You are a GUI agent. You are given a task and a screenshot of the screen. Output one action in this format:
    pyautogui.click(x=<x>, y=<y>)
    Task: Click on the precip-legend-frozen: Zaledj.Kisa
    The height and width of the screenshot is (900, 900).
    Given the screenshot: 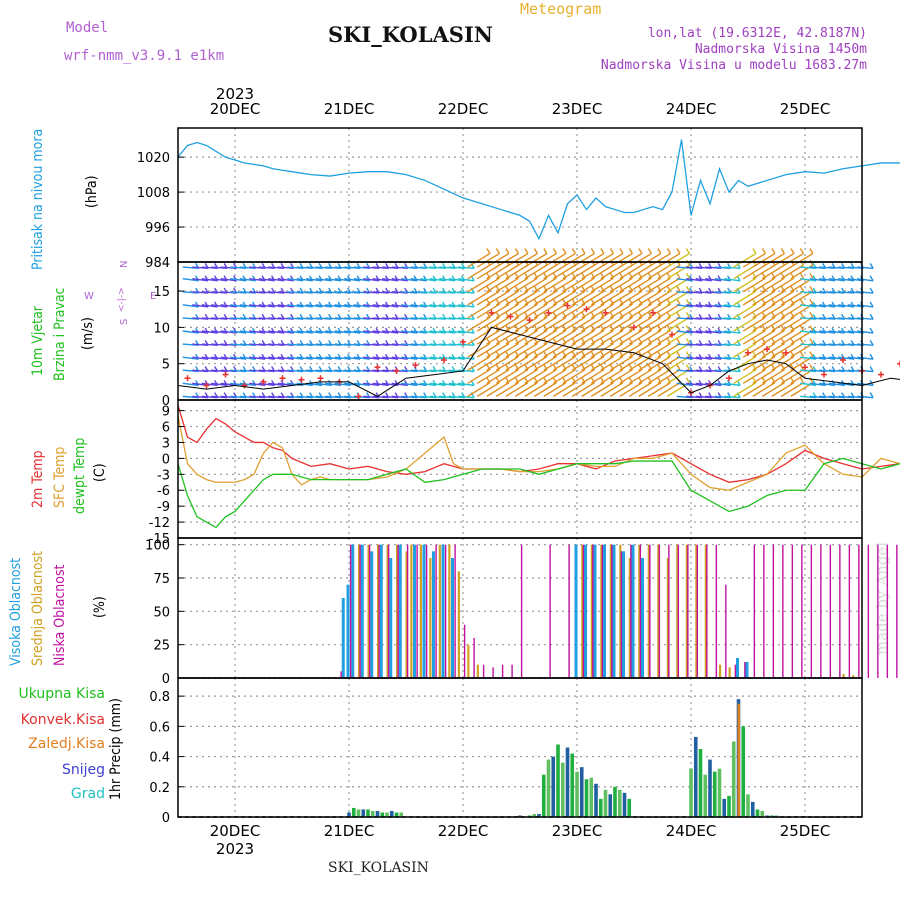 What is the action you would take?
    pyautogui.click(x=66, y=744)
    